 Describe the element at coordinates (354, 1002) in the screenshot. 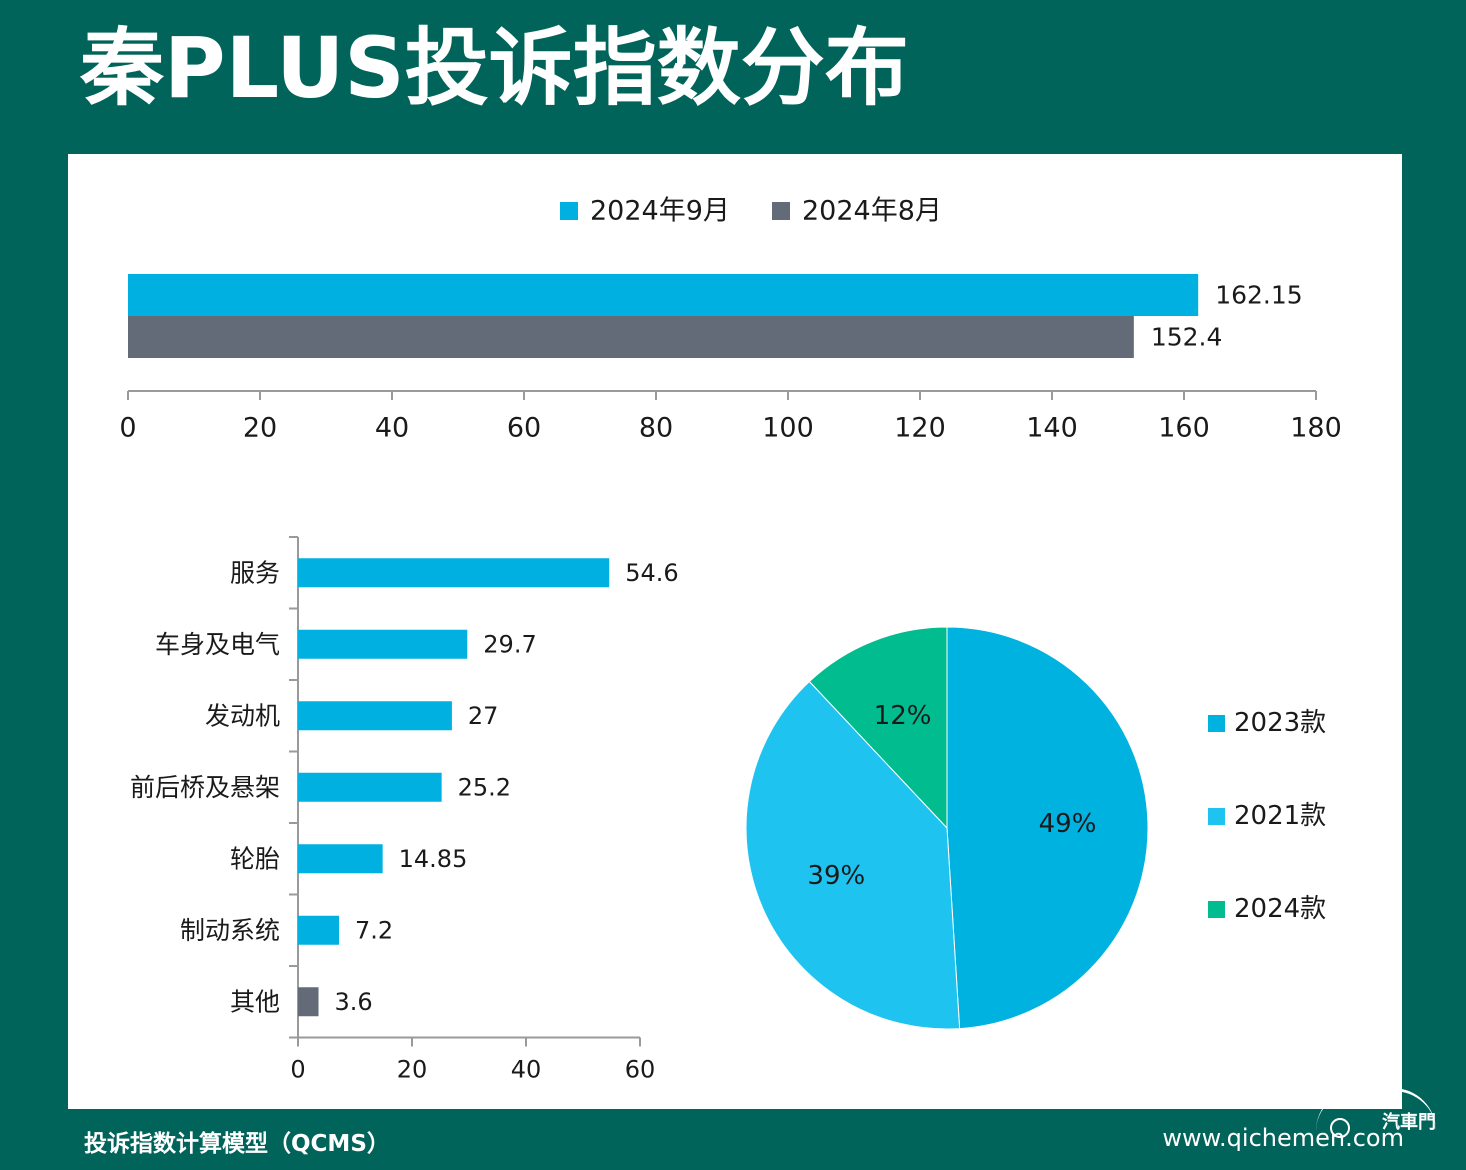

I see `category-value-6: 3.6` at that location.